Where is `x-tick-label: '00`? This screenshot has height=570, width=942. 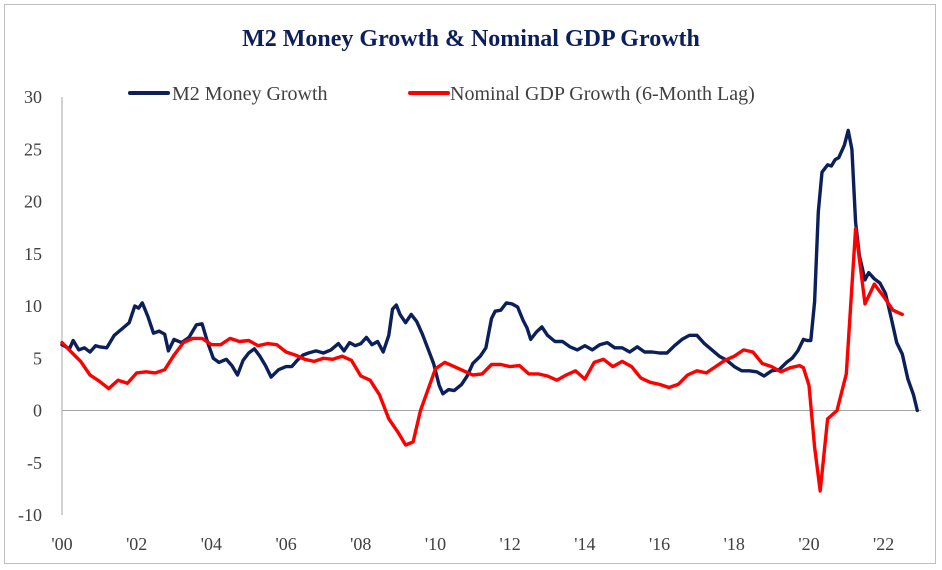
x-tick-label: '00 is located at coordinates (61, 544).